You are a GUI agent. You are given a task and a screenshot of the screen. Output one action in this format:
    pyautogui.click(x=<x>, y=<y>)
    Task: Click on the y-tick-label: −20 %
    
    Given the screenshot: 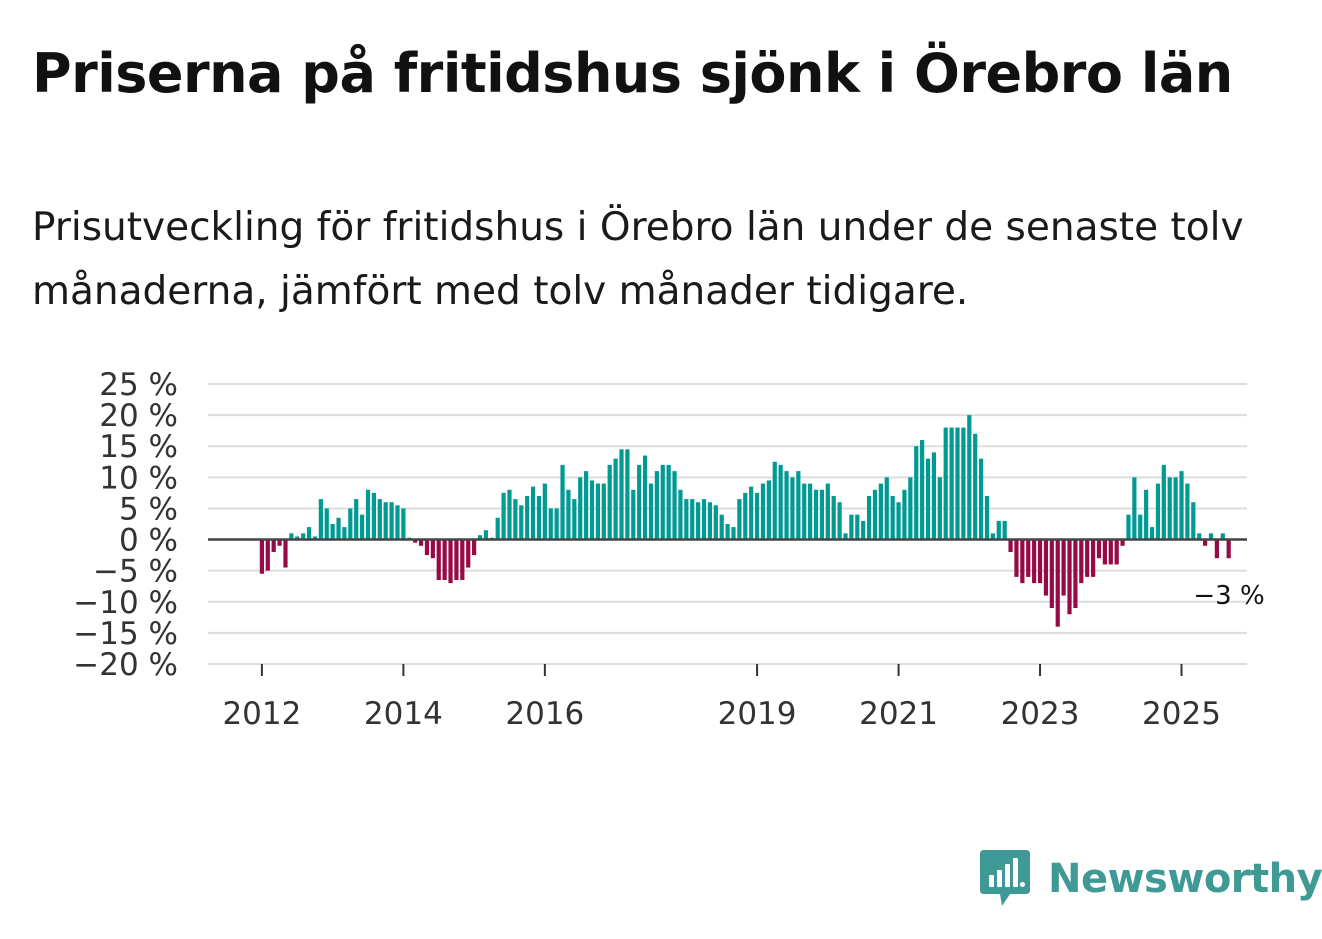 What is the action you would take?
    pyautogui.click(x=125, y=665)
    